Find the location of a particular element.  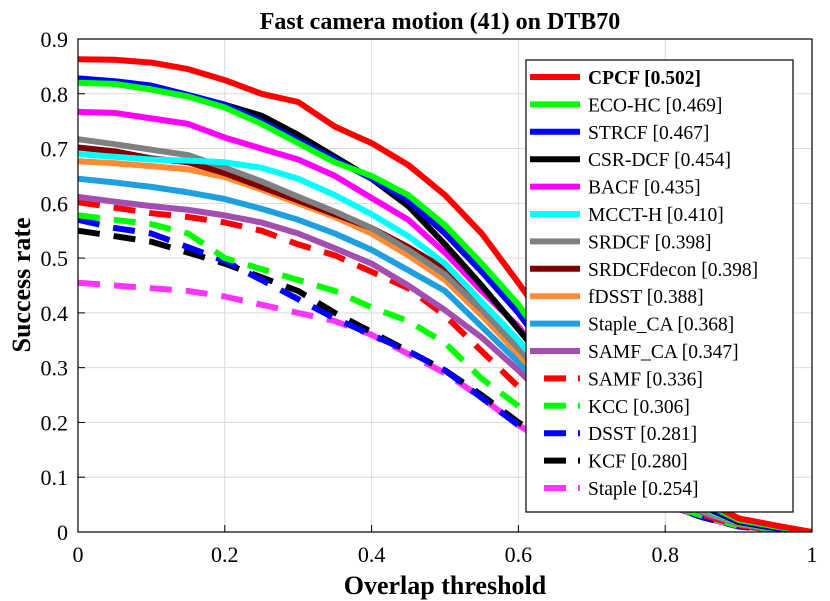

x-tick-label: 0.4 is located at coordinates (372, 554).